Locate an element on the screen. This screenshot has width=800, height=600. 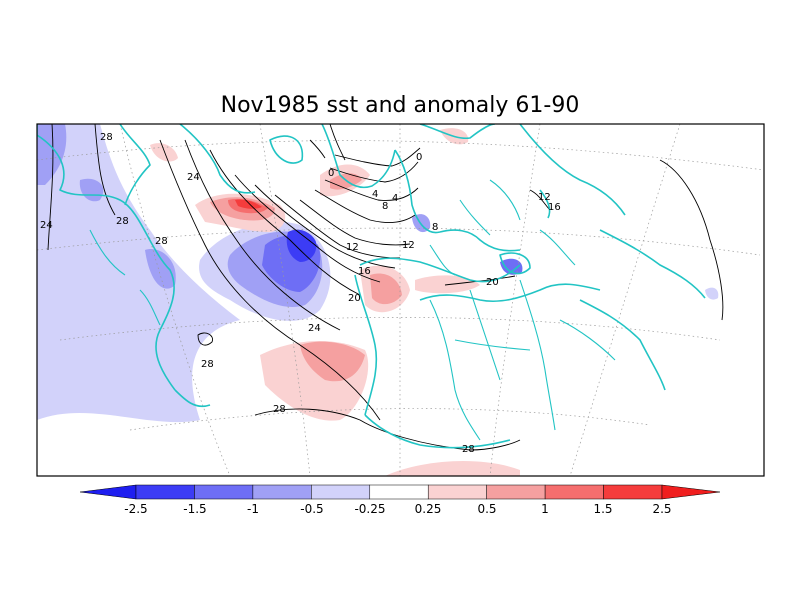
colorbar-label: -1.5 is located at coordinates (194, 509).